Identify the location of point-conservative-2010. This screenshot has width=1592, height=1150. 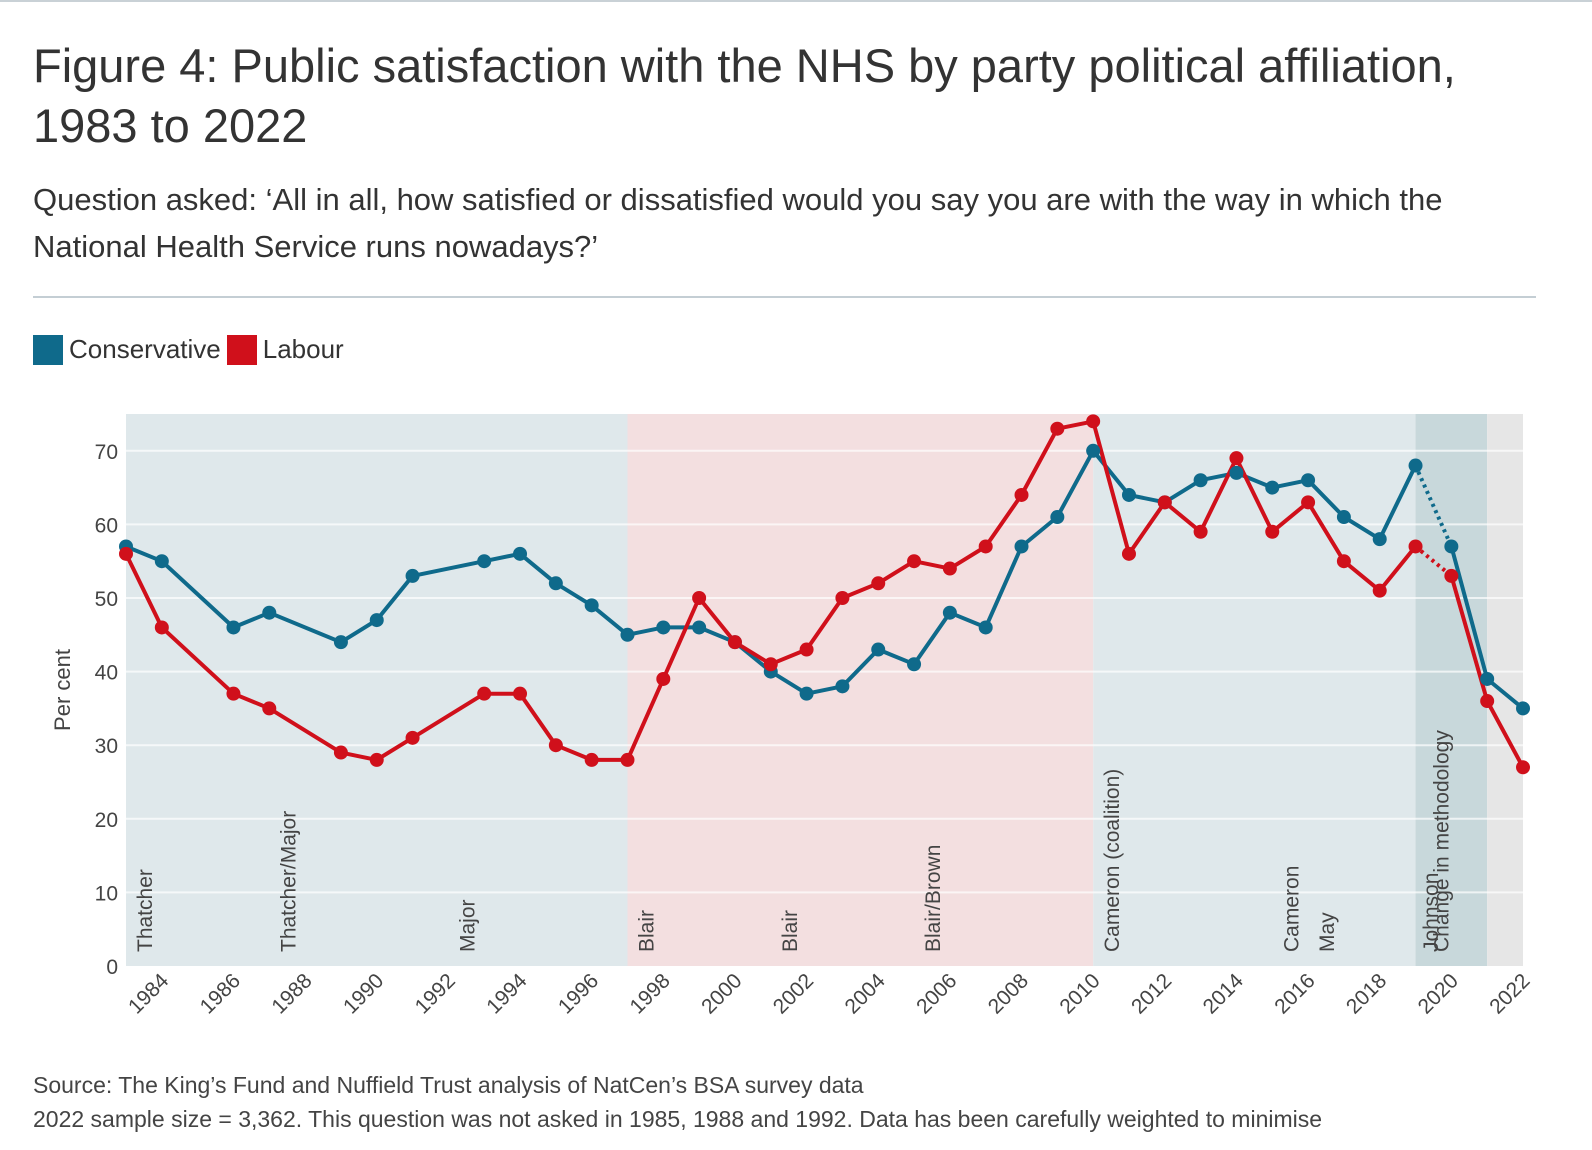
(1093, 450).